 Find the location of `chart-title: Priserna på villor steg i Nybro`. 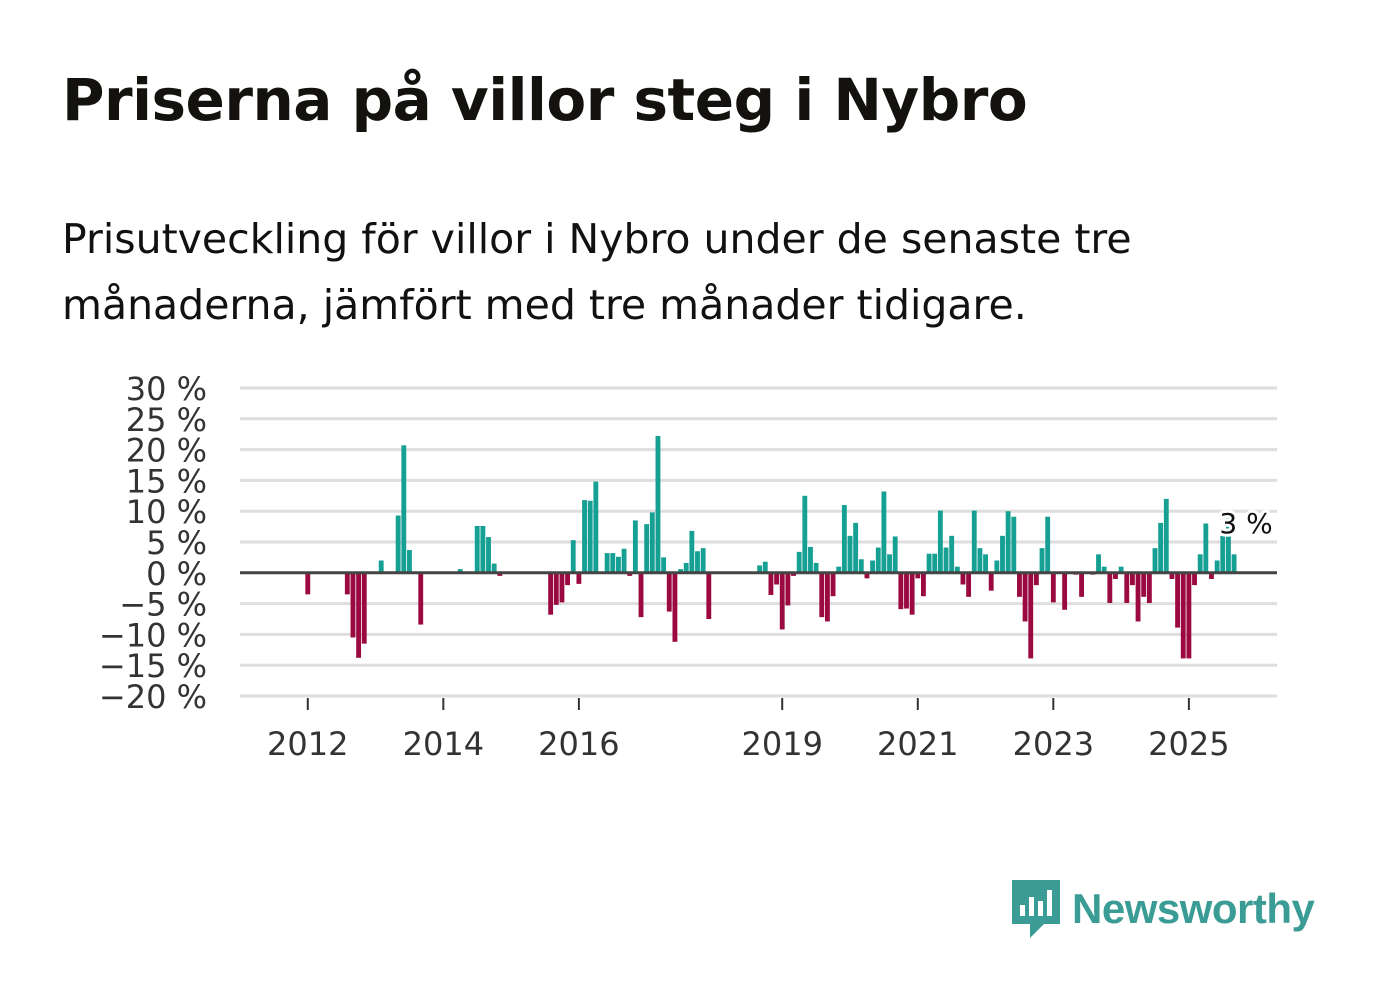

chart-title: Priserna på villor steg i Nybro is located at coordinates (545, 100).